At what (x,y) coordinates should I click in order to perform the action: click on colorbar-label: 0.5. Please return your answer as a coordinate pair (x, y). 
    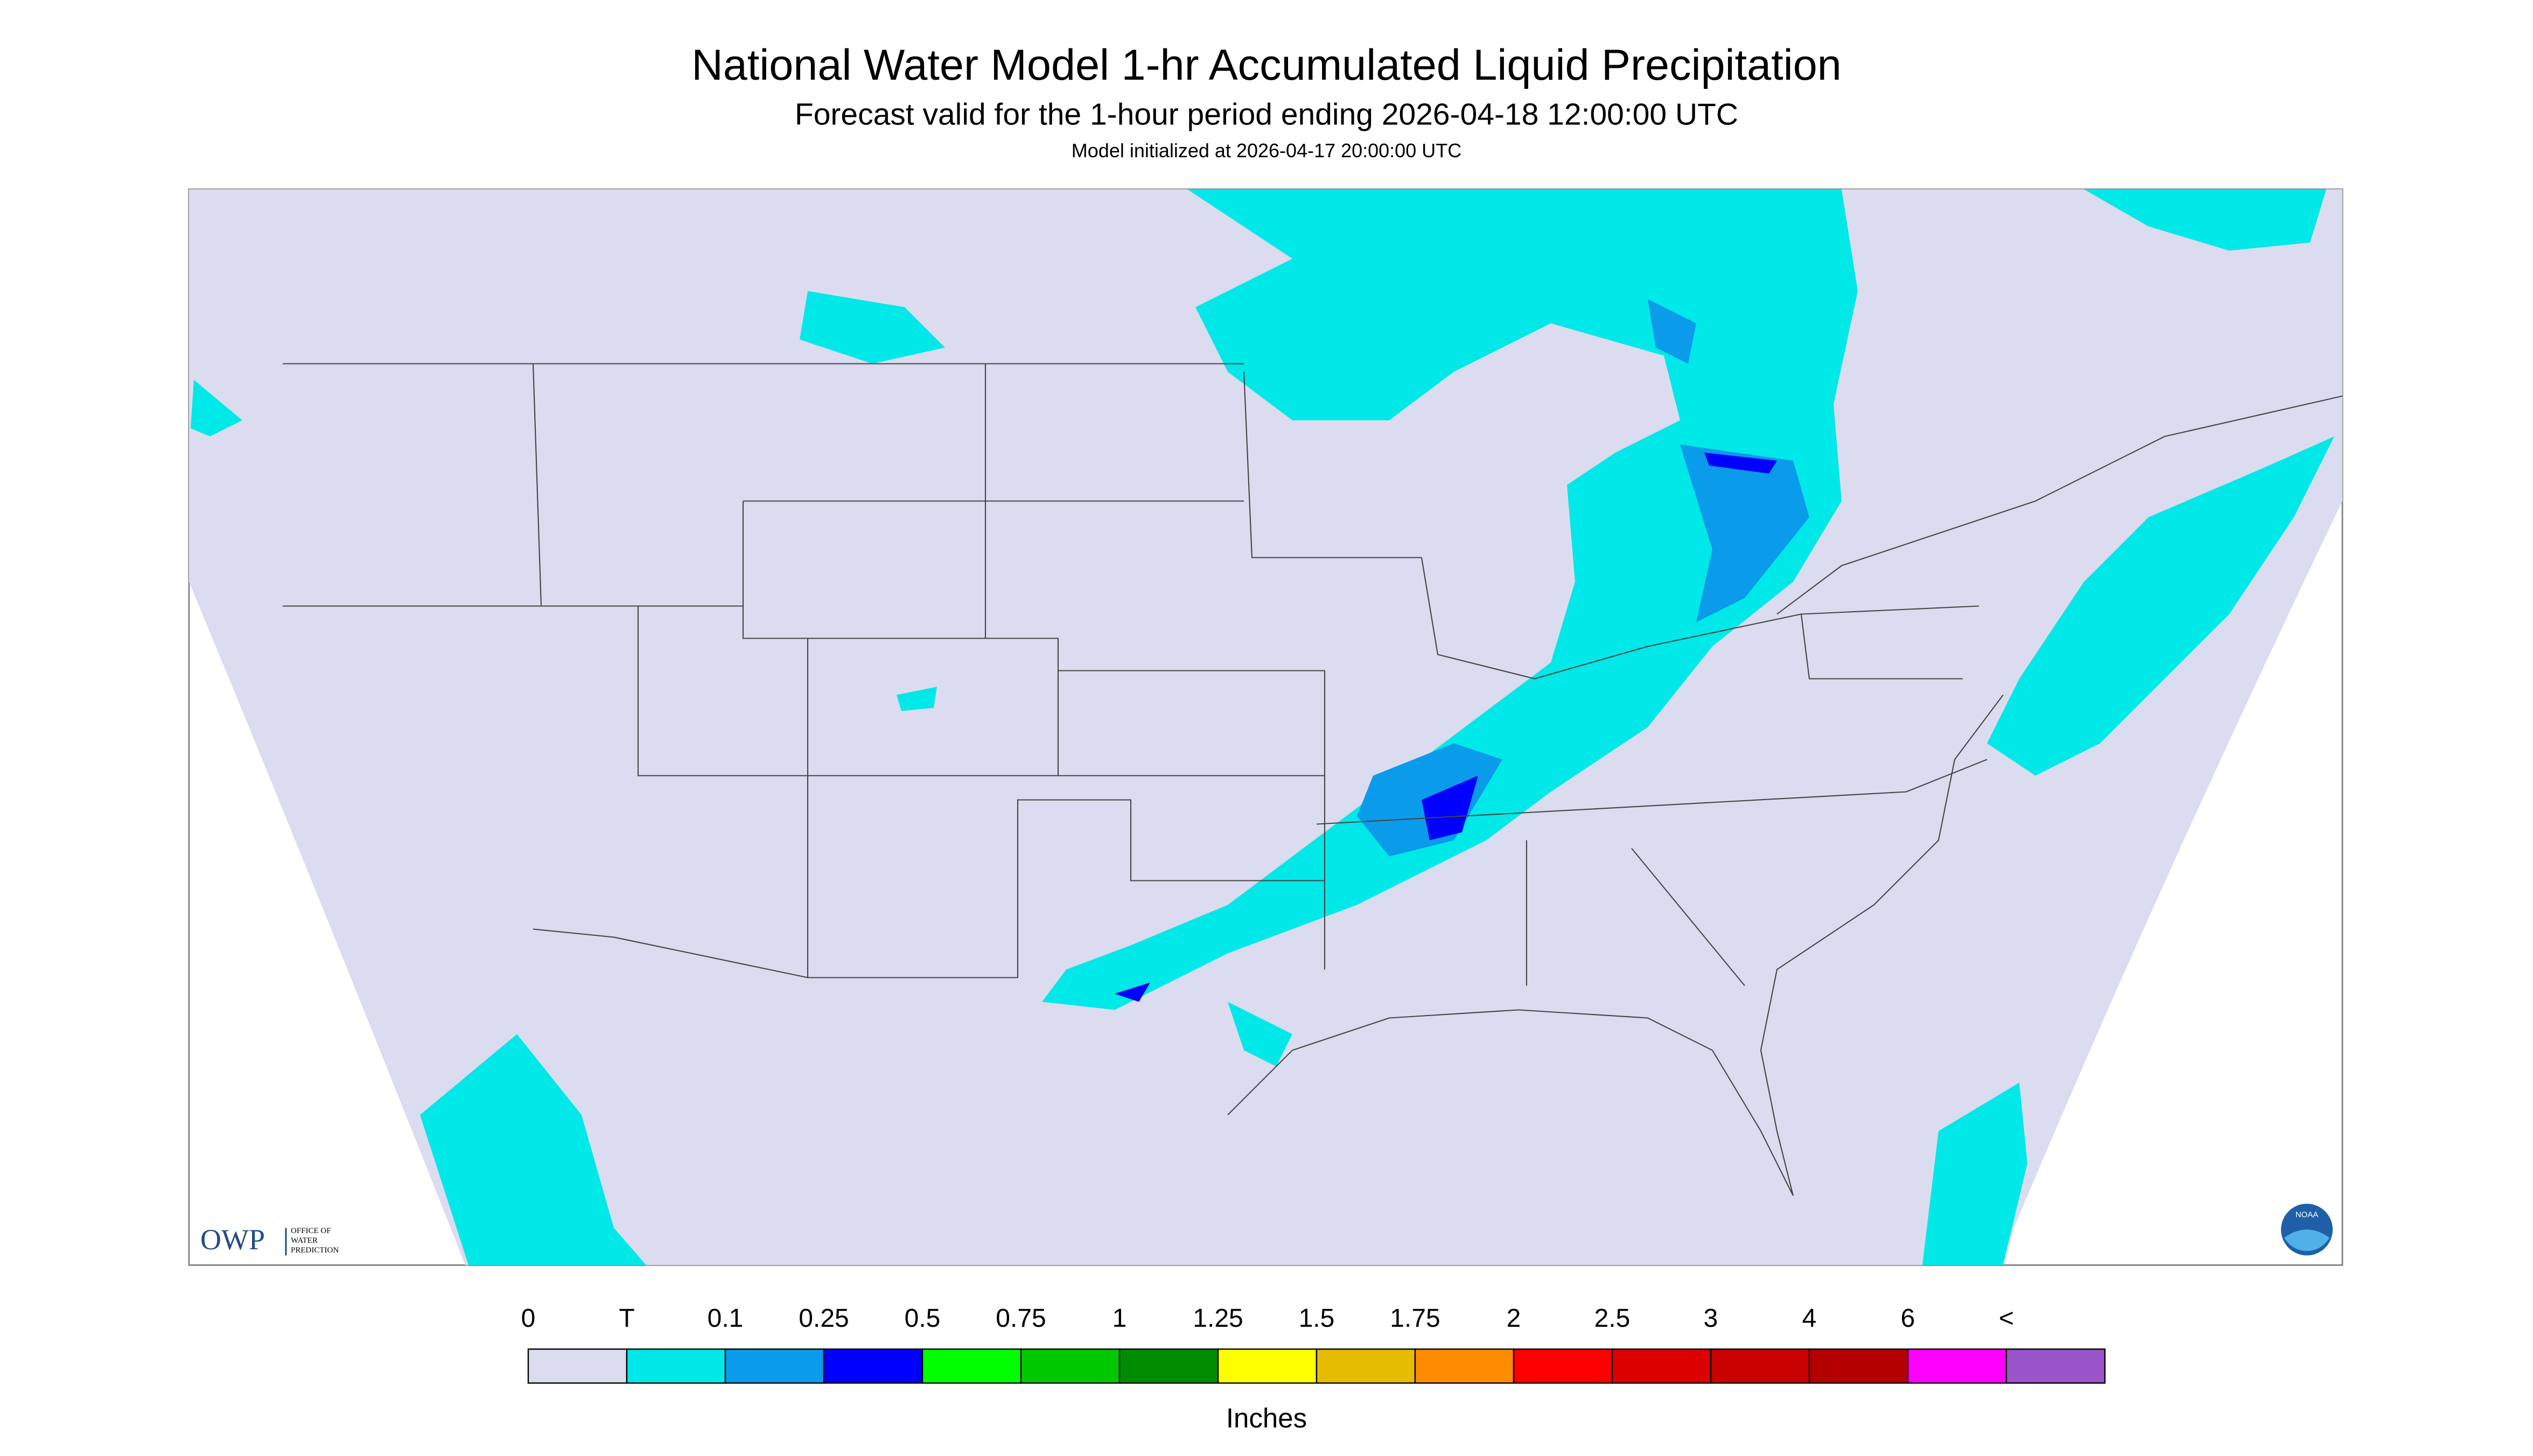
    Looking at the image, I should click on (923, 1318).